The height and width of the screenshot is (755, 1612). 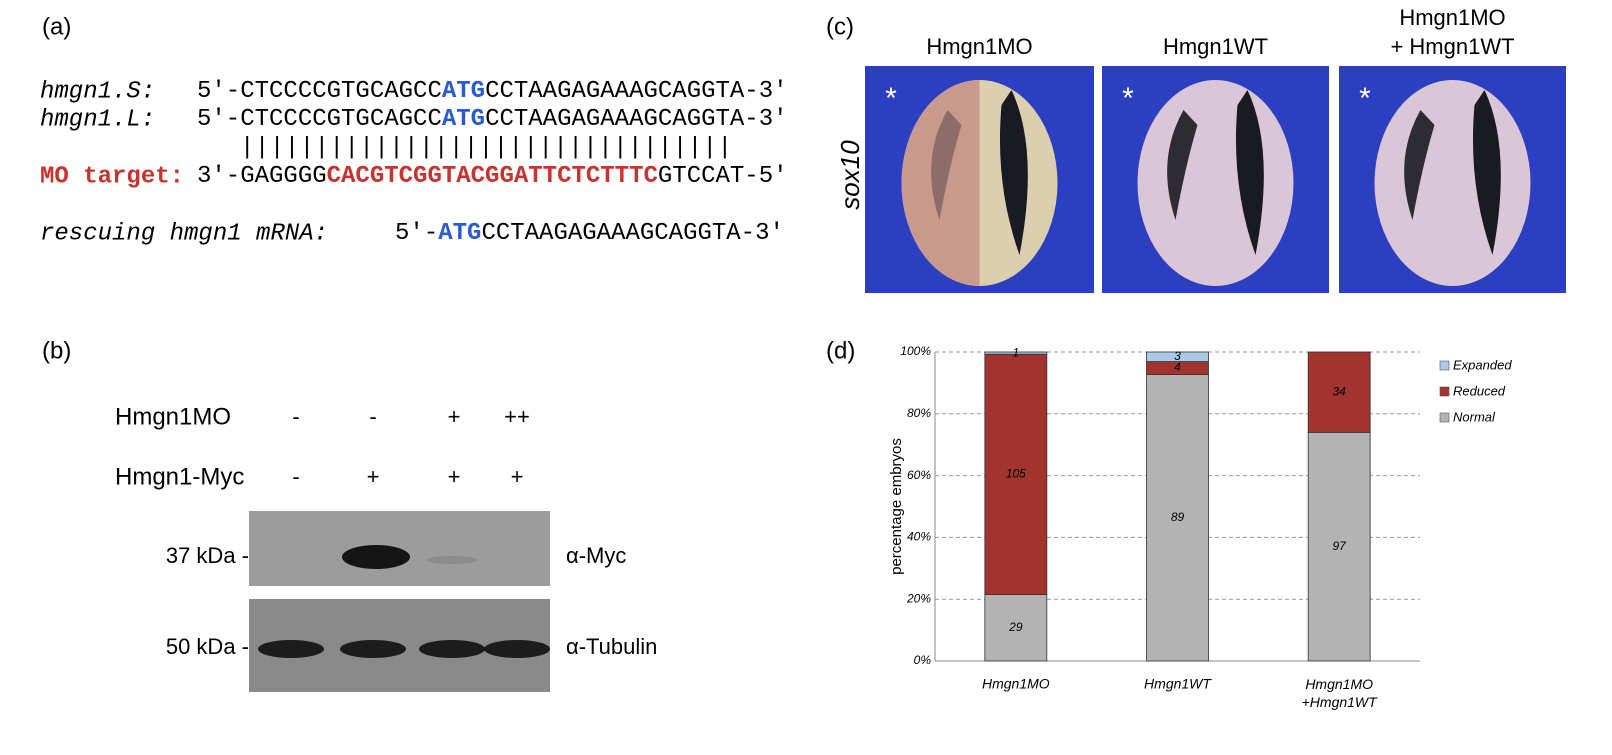 What do you see at coordinates (1177, 367) in the screenshot?
I see `segment-count: 4` at bounding box center [1177, 367].